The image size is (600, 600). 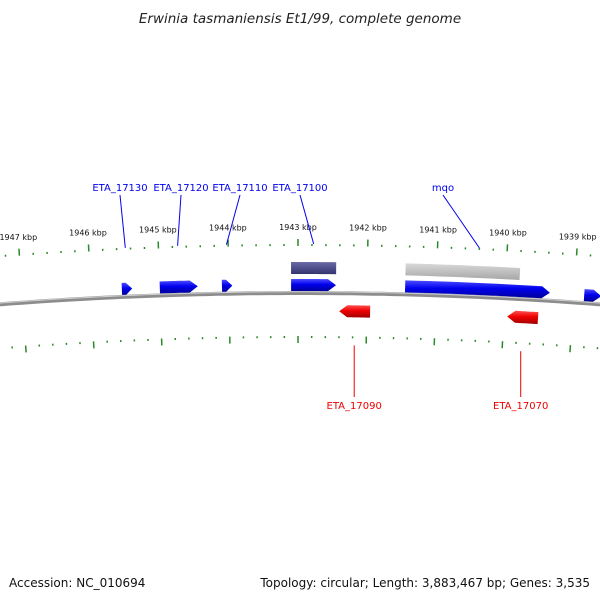 I want to click on features-track, so click(x=406, y=271).